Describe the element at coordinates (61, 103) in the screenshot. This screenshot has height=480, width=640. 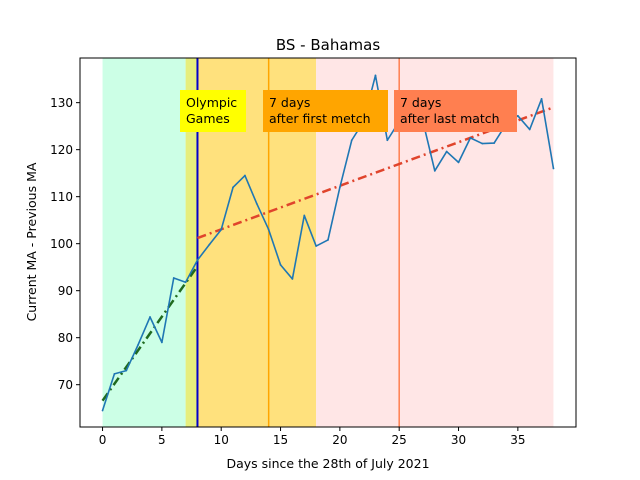
I see `y-tick-label: 130` at that location.